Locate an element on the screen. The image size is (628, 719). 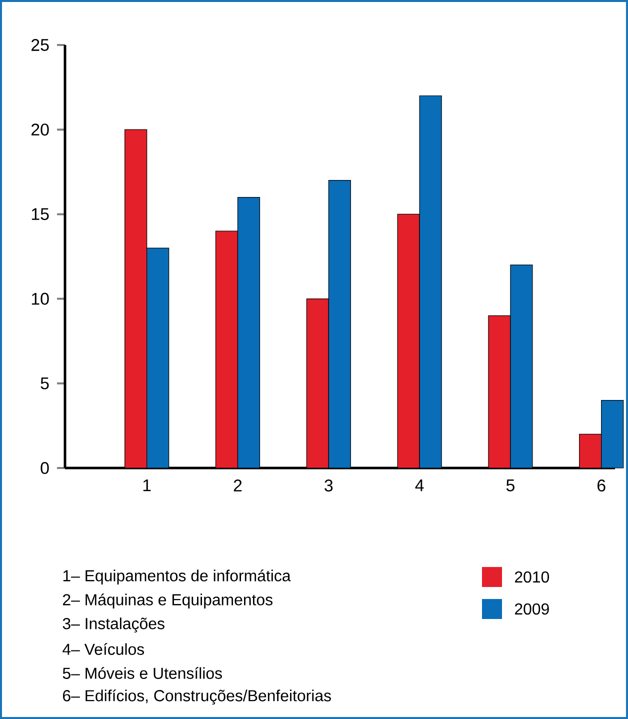
legend-label: 2010 is located at coordinates (532, 577).